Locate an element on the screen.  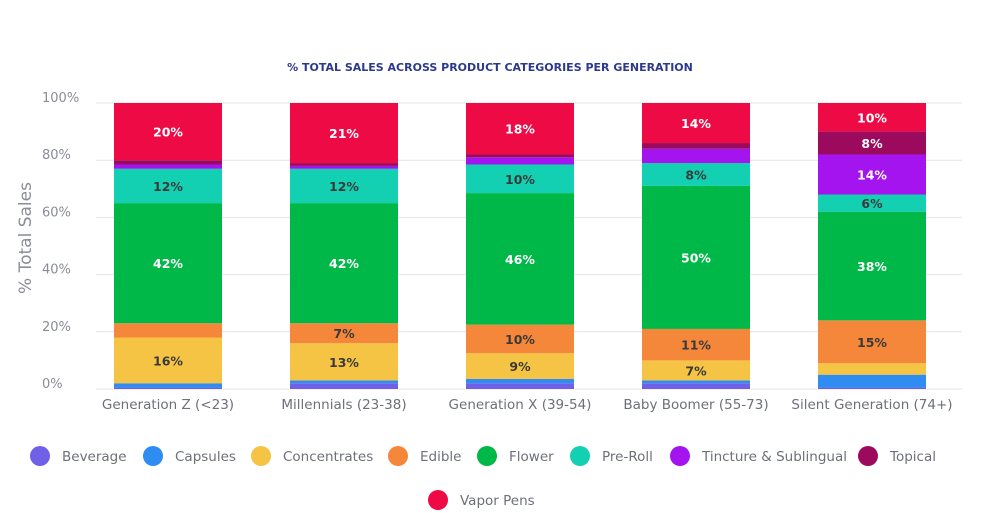
data-label: 11% is located at coordinates (696, 345).